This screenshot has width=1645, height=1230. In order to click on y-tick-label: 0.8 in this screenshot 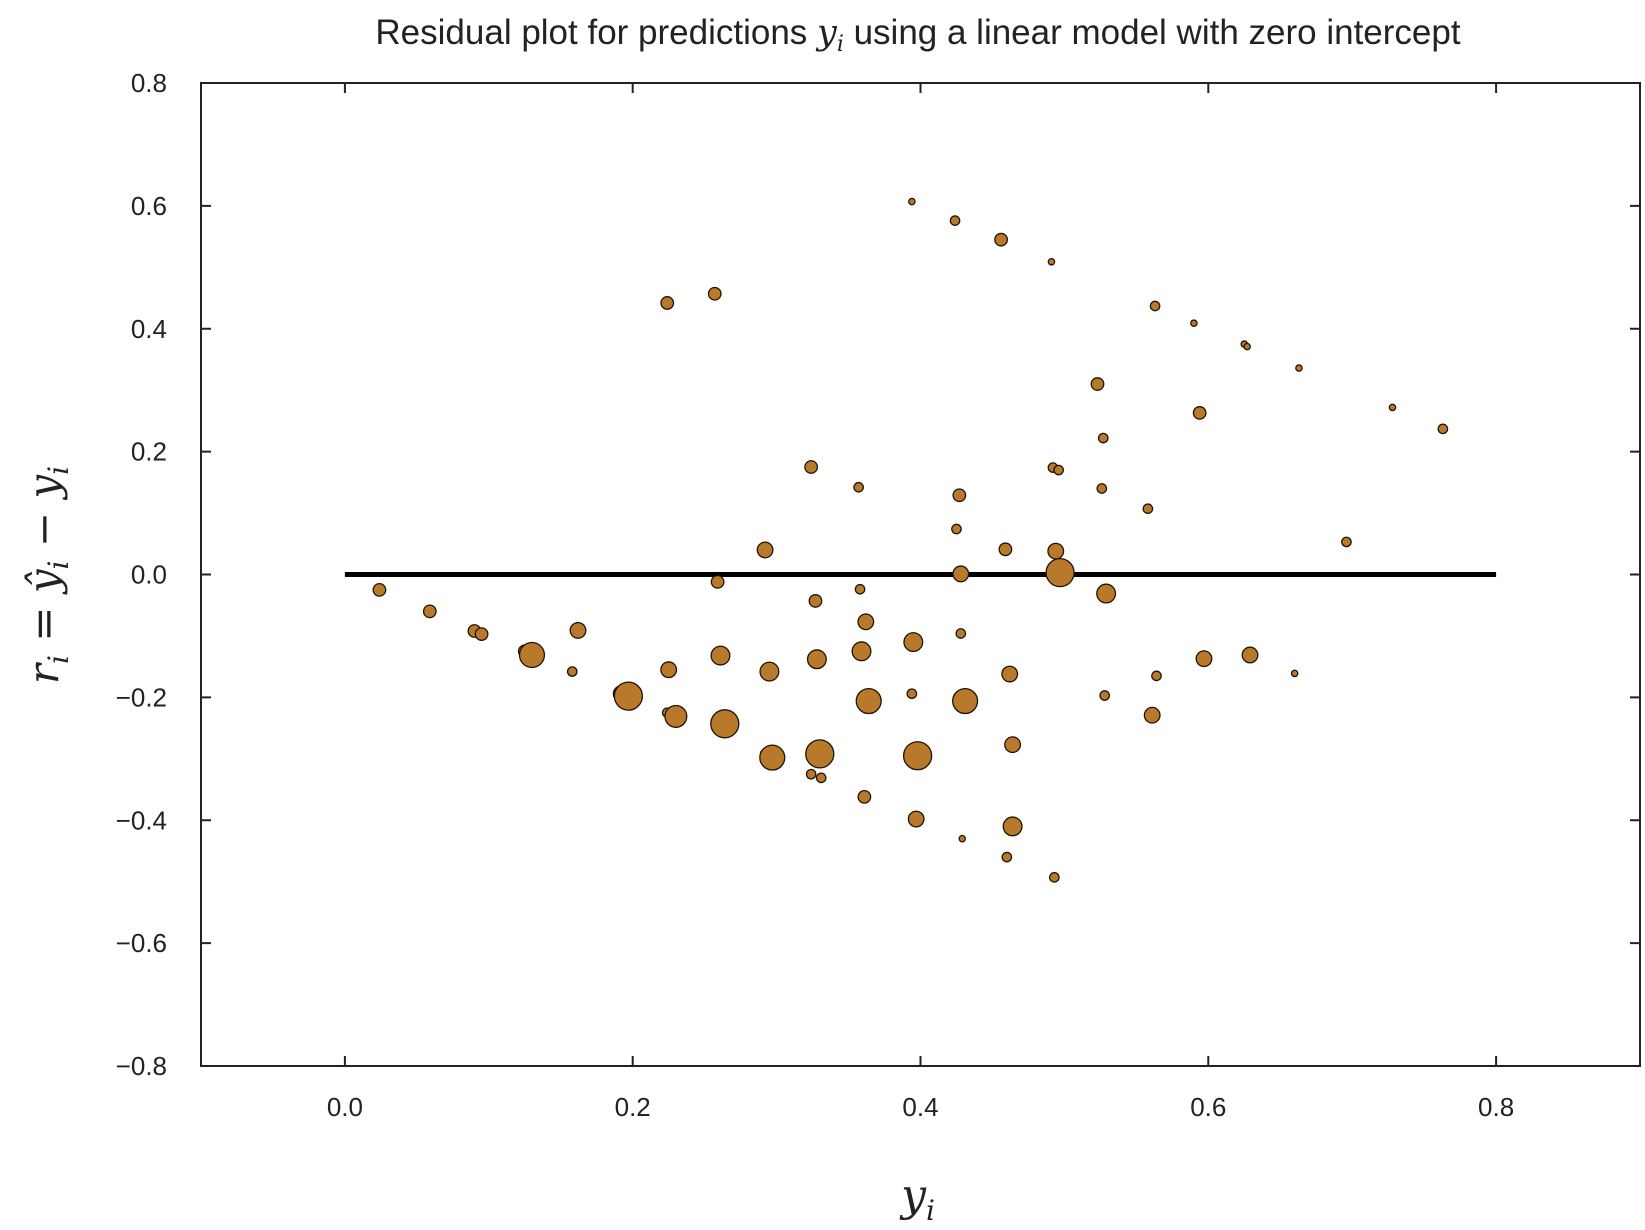, I will do `click(149, 83)`.